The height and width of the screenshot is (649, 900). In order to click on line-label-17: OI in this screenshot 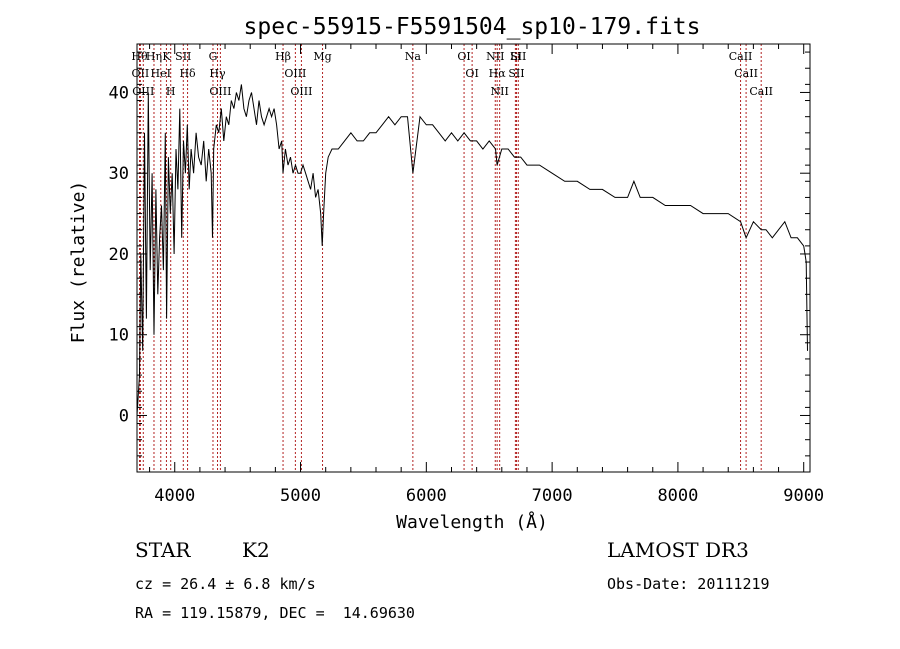, I will do `click(463, 56)`.